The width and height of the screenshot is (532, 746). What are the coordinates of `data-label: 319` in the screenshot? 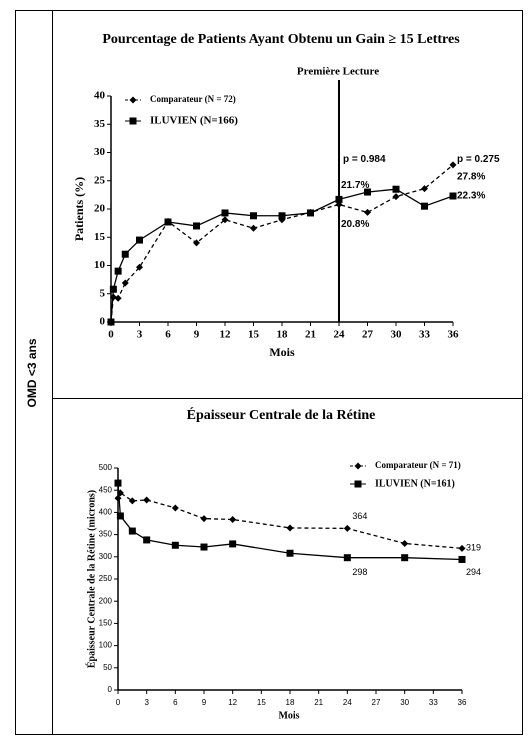 It's located at (473, 548).